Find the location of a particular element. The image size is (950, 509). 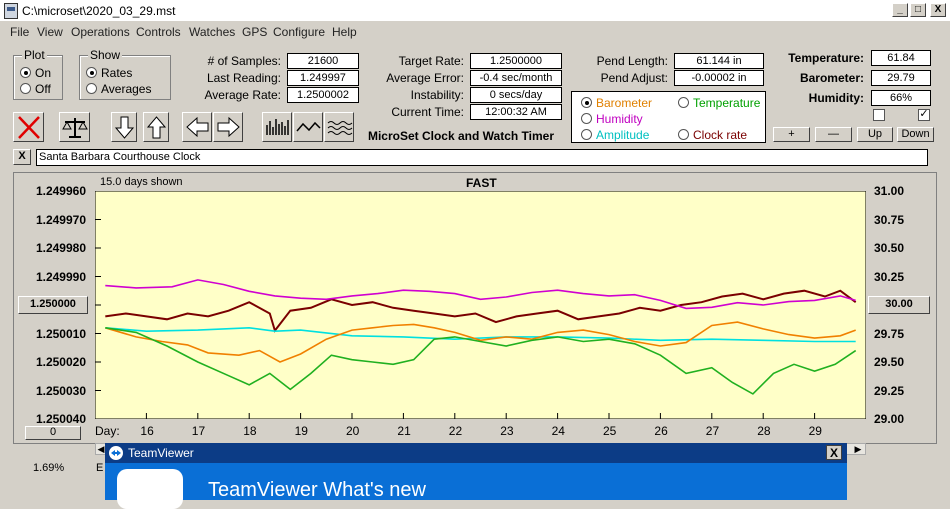

current-time-value: 12:00:32 AM is located at coordinates (516, 112).